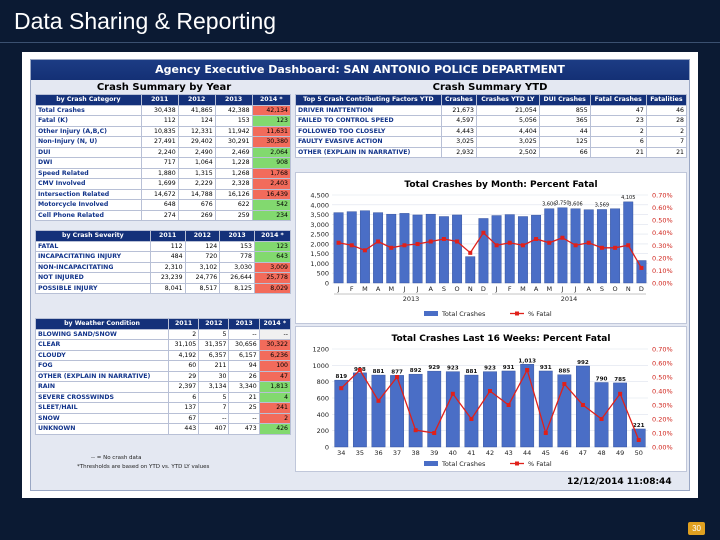 Image resolution: width=720 pixels, height=540 pixels. I want to click on row-label: UNKNOWN, so click(102, 429).